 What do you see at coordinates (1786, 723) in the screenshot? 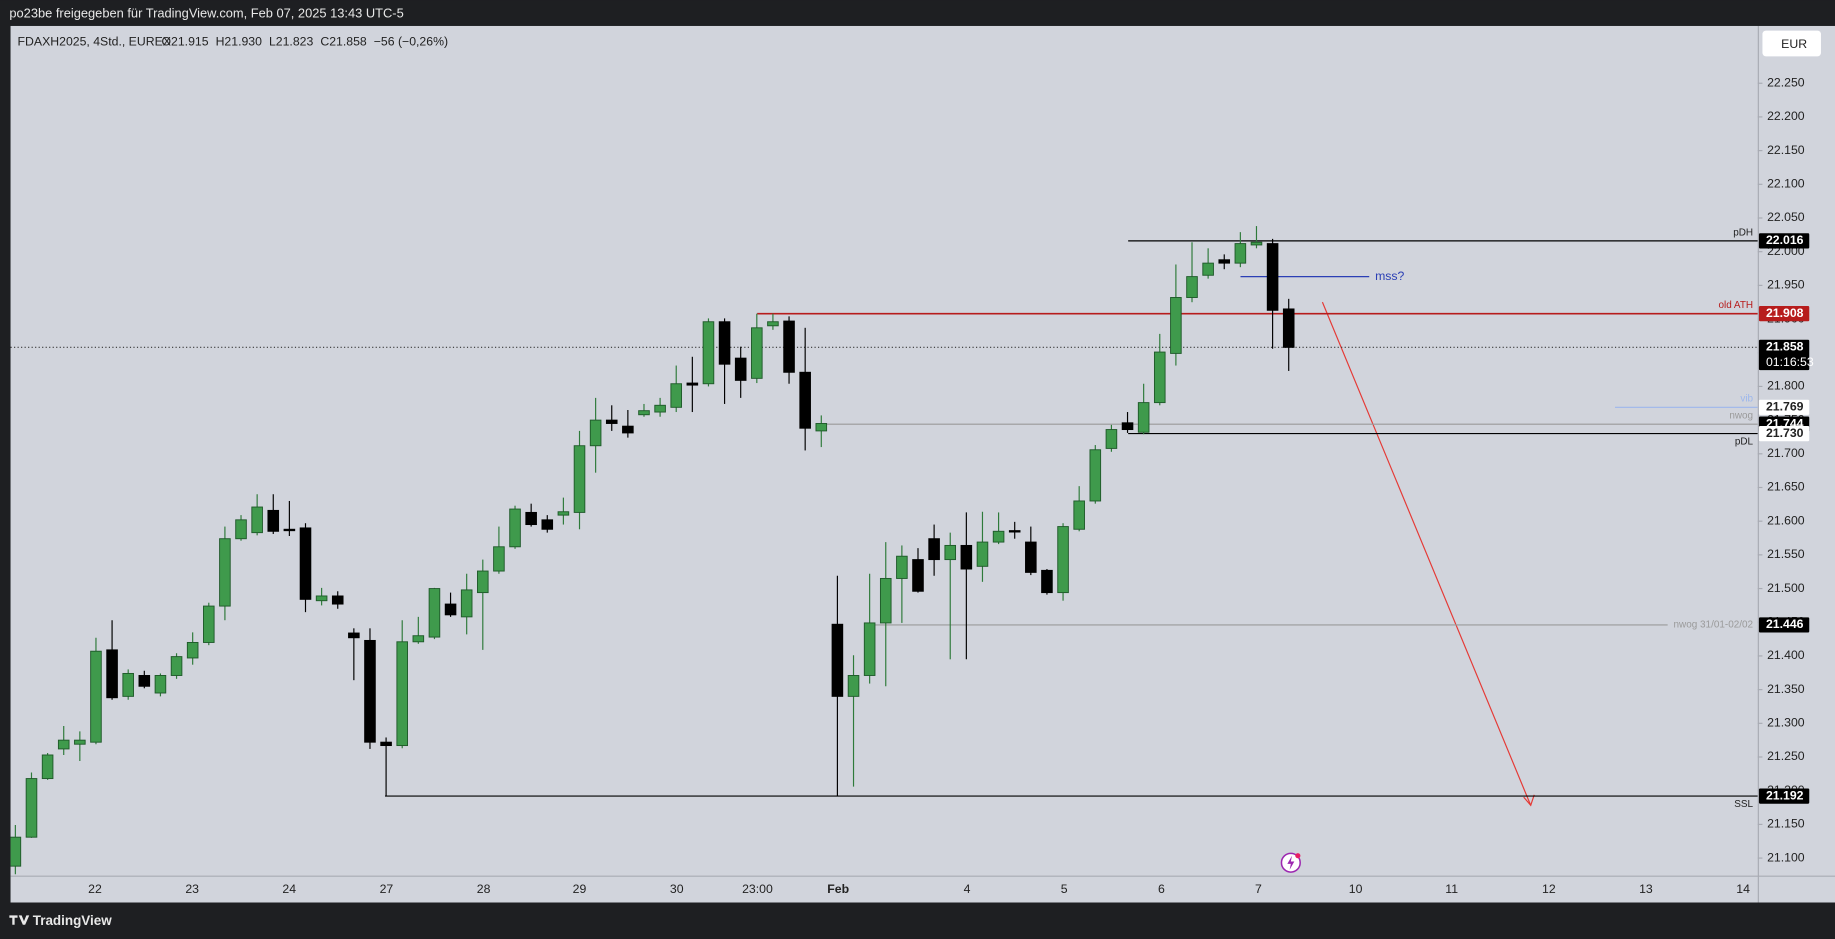
I see `y-tick-label: 21.300` at bounding box center [1786, 723].